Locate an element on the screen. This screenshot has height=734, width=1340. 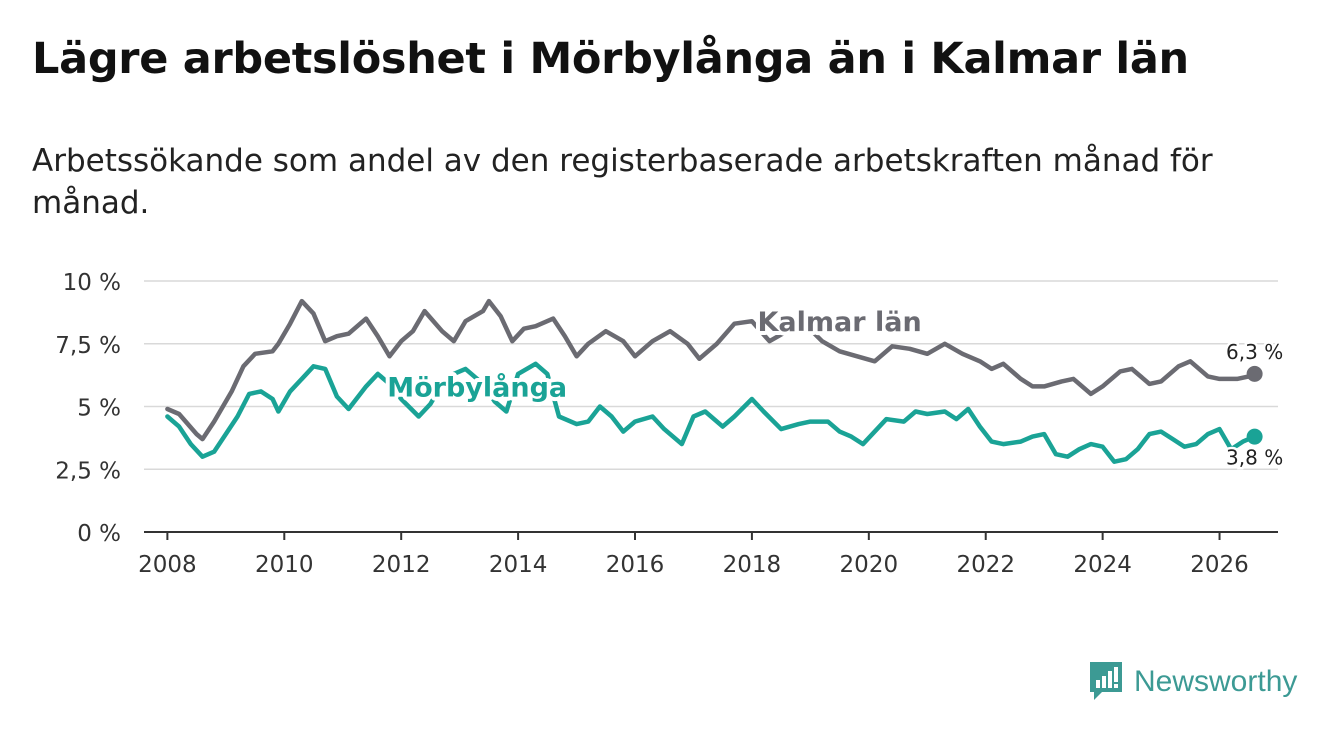
x-tick-label: 2014 is located at coordinates (518, 565).